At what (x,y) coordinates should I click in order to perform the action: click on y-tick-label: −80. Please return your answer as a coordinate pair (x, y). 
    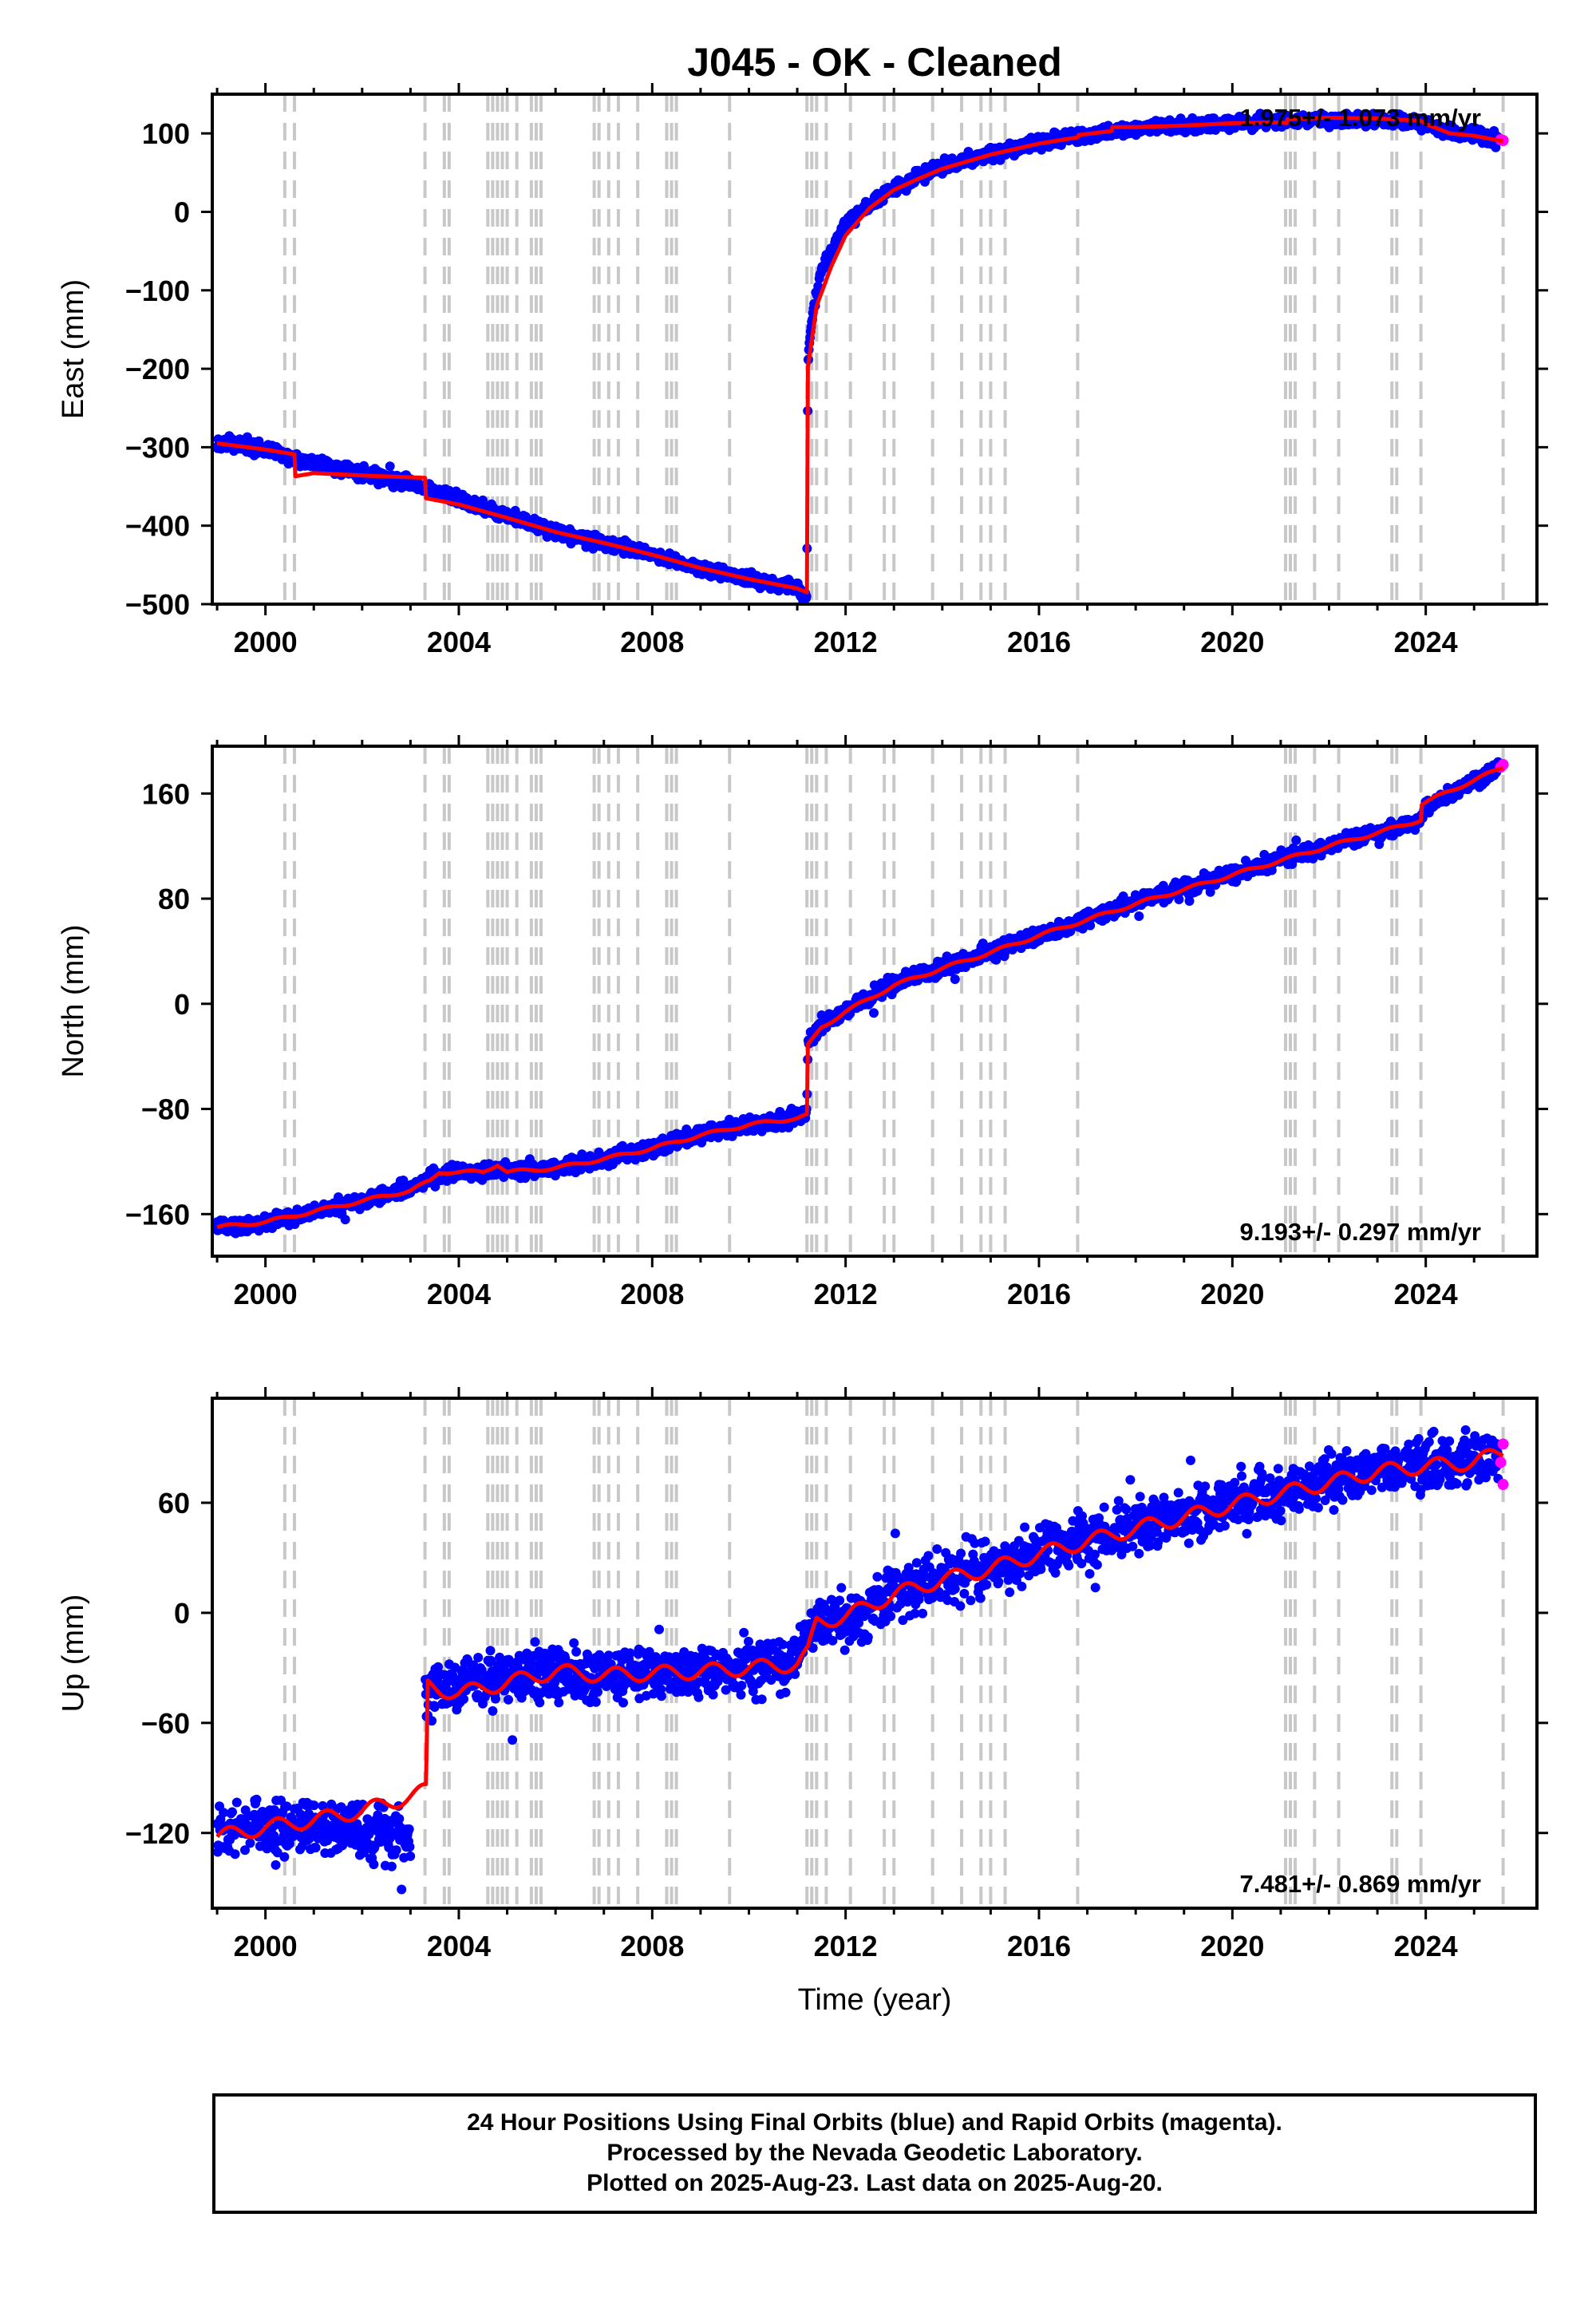
    Looking at the image, I should click on (165, 1109).